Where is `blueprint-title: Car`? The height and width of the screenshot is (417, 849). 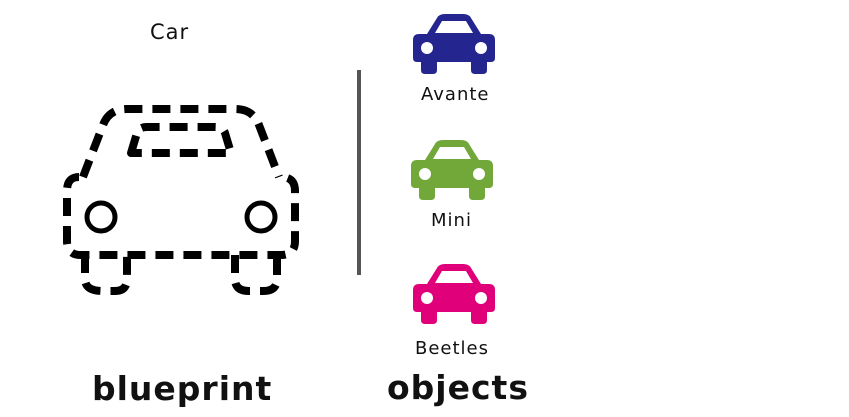 blueprint-title: Car is located at coordinates (170, 32).